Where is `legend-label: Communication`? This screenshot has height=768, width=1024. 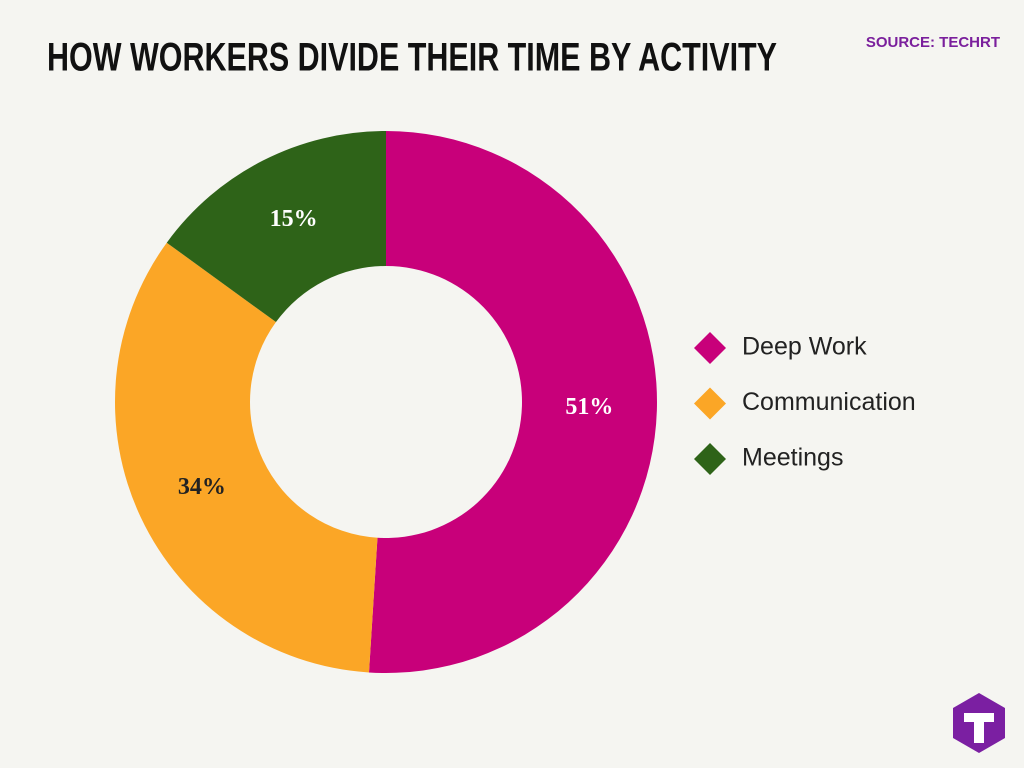 legend-label: Communication is located at coordinates (829, 402).